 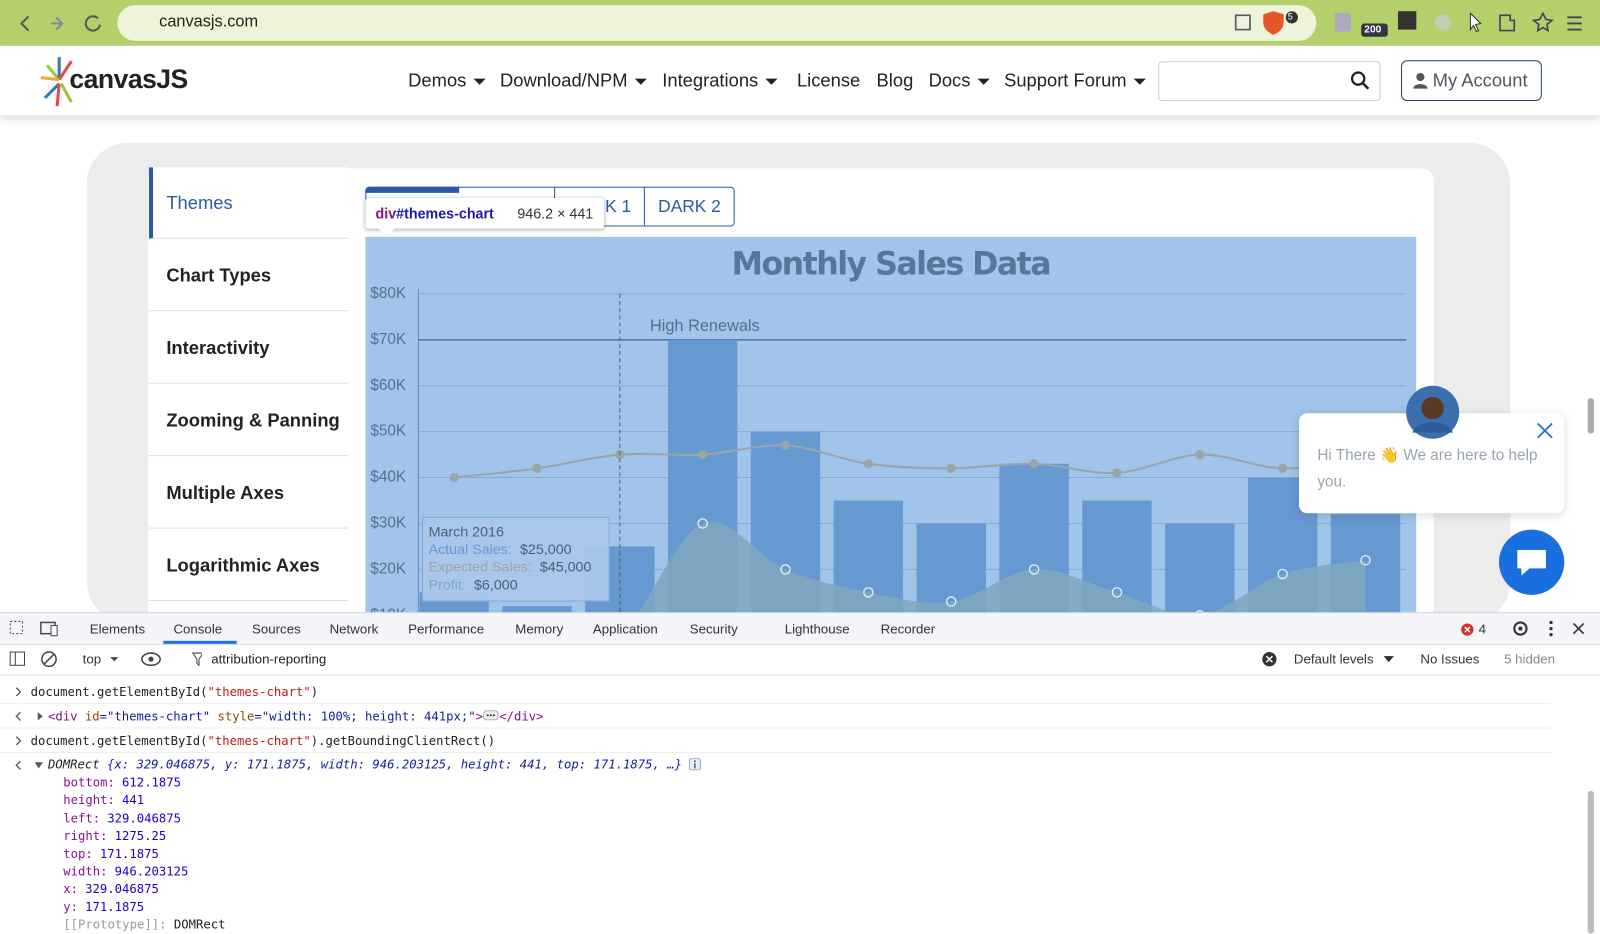 What do you see at coordinates (412, 190) in the screenshot?
I see `tab-active` at bounding box center [412, 190].